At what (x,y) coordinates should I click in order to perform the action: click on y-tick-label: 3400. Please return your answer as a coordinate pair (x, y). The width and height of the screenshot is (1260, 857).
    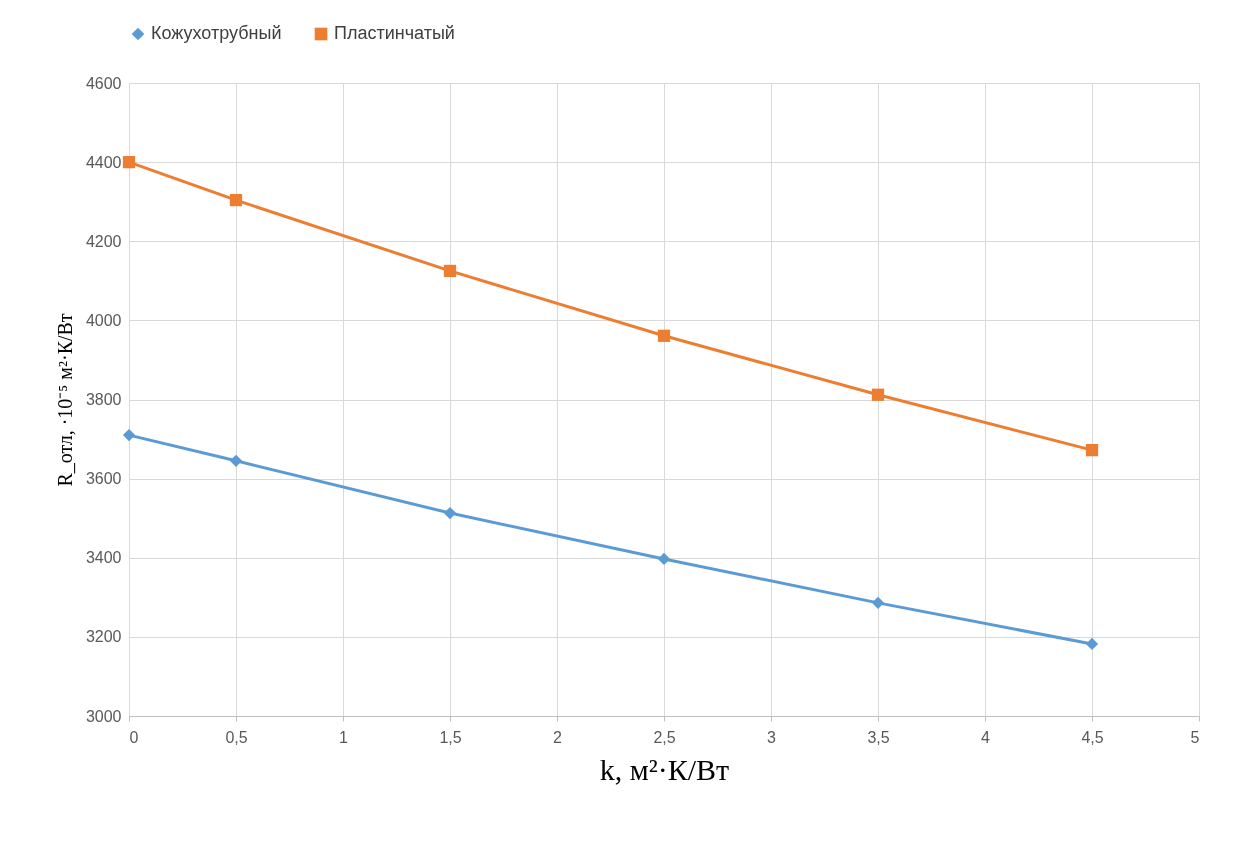
    Looking at the image, I should click on (103, 558).